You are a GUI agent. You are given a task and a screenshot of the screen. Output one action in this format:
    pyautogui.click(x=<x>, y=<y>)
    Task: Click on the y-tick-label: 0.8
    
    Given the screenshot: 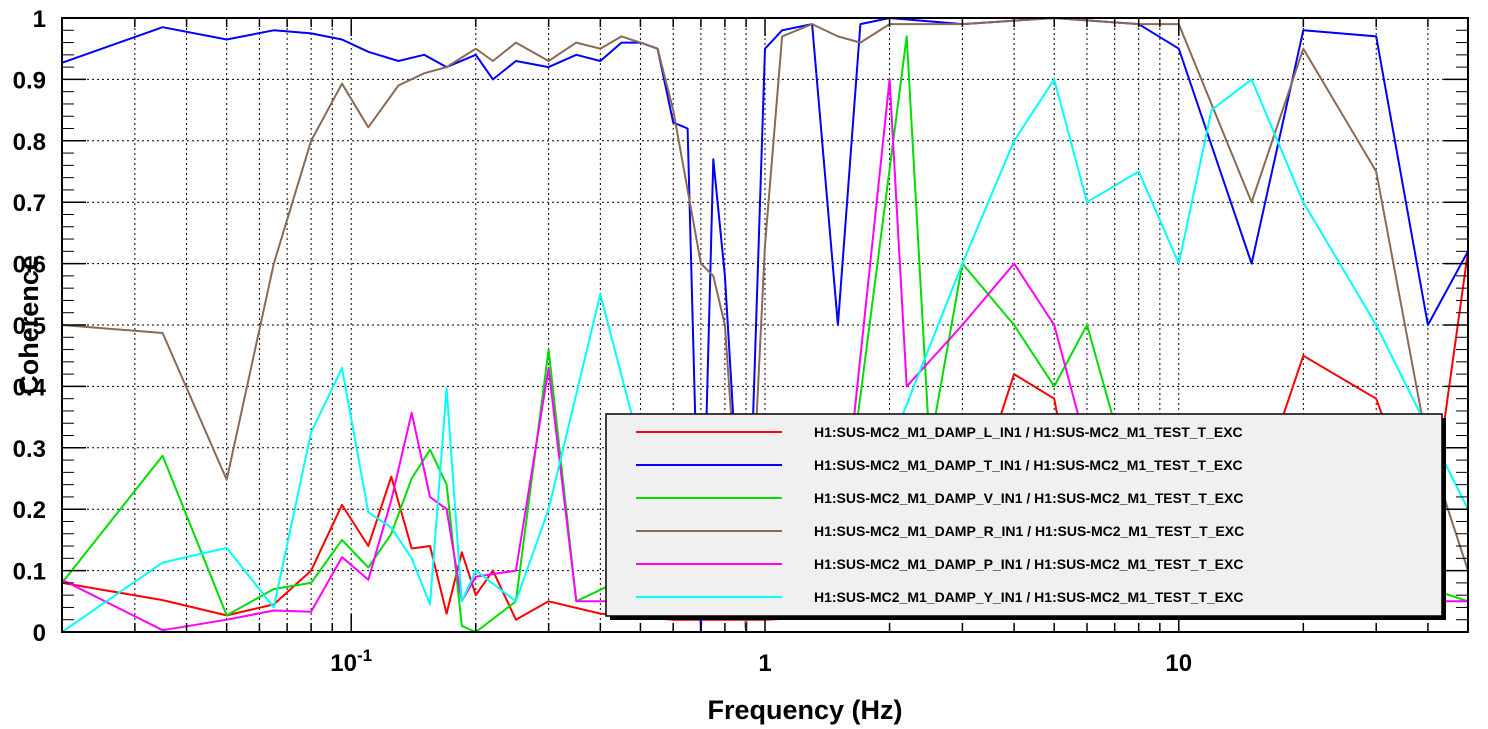 What is the action you would take?
    pyautogui.click(x=29, y=142)
    